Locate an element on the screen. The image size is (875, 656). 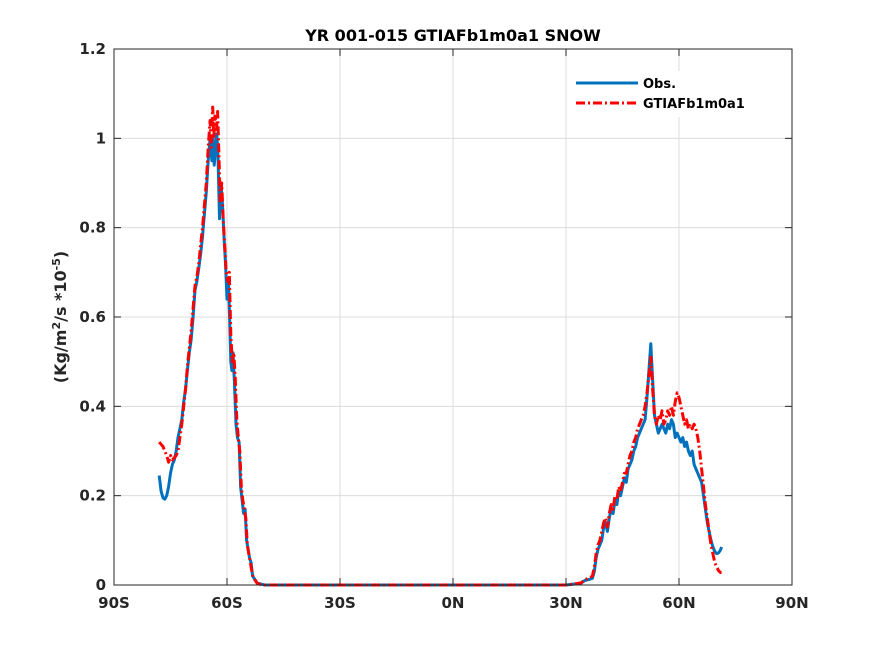
y-axis-label: (Kg/m2/s *10-5) is located at coordinates (60, 317).